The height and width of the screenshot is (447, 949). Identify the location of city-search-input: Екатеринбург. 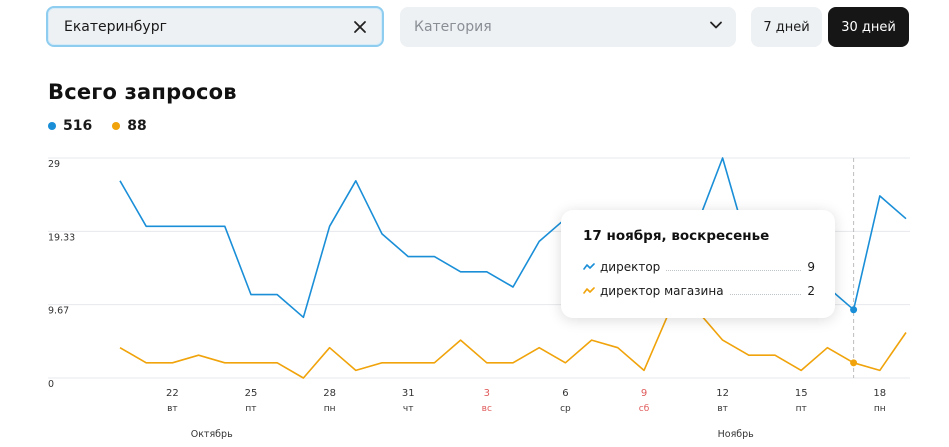
(215, 26).